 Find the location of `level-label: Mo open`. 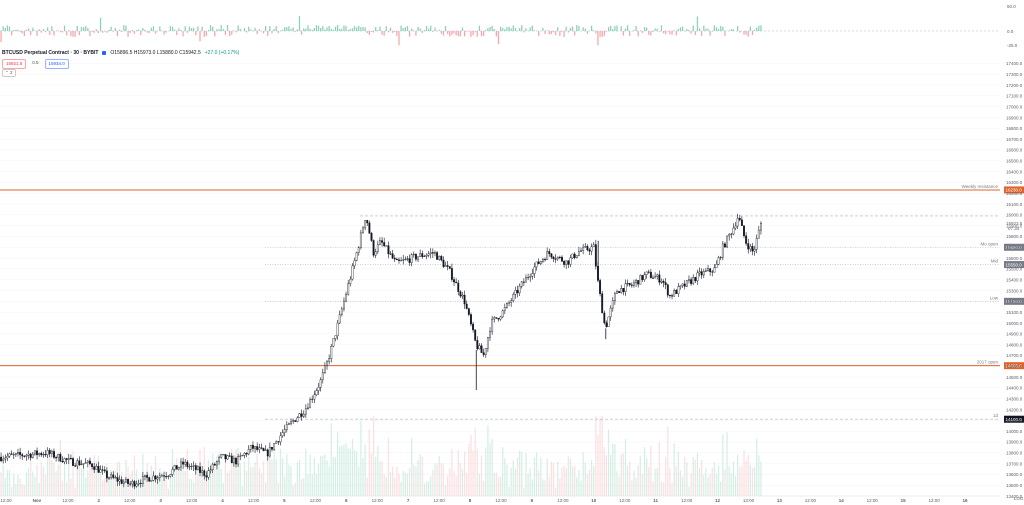

level-label: Mo open is located at coordinates (989, 243).